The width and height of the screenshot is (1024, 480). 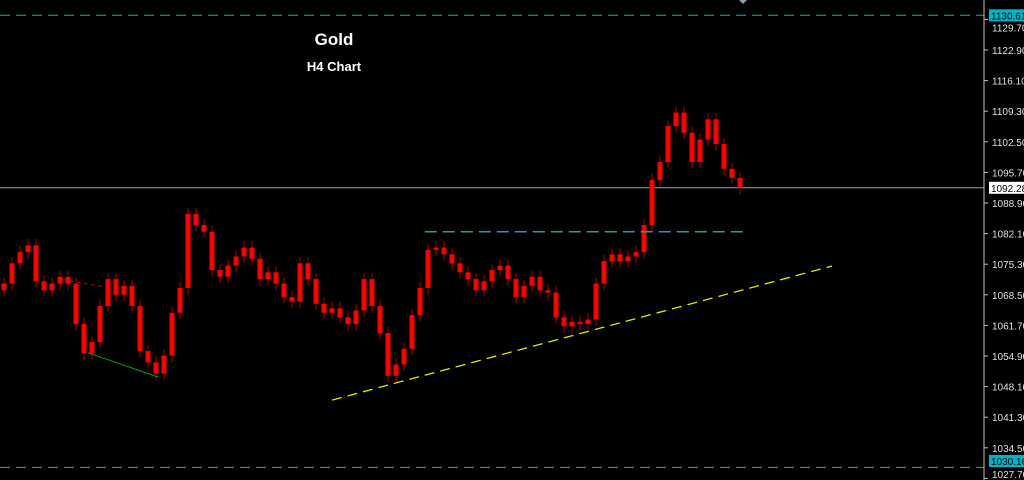 I want to click on y-tick-label: 1061.70, so click(x=1008, y=326).